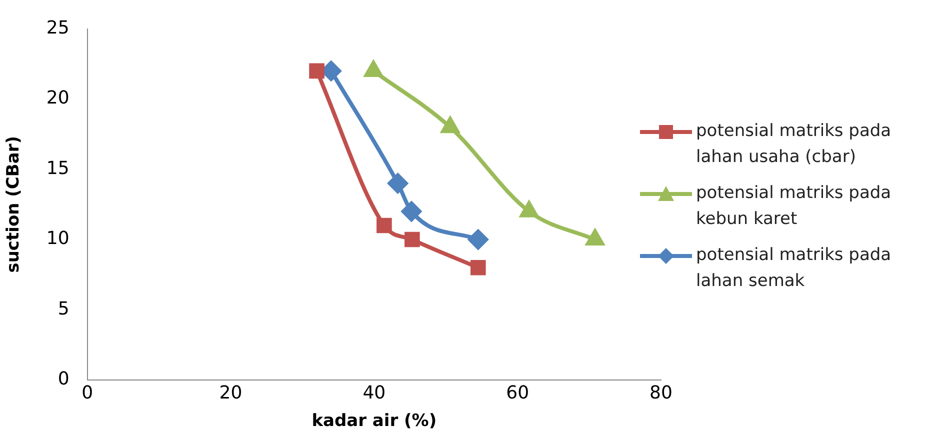  What do you see at coordinates (794, 144) in the screenshot?
I see `legend-label: potensial matriks pada lahan usaha (cbar)` at bounding box center [794, 144].